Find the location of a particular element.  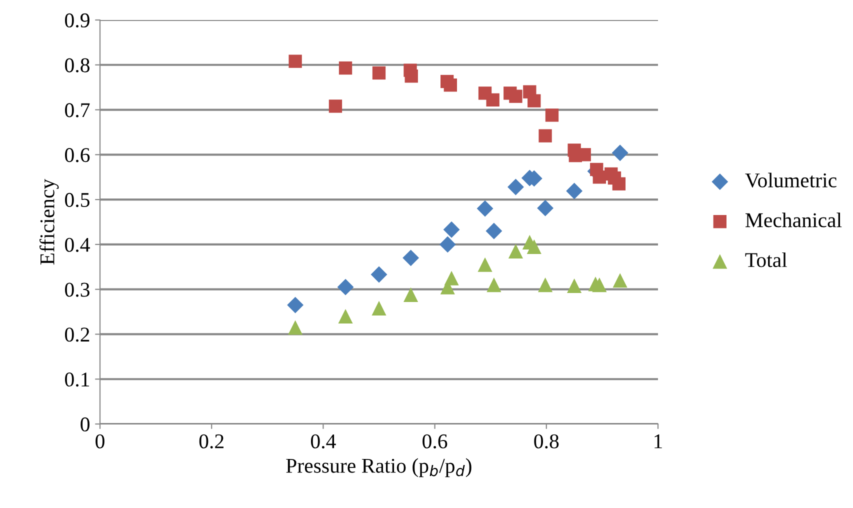

y-tick-label: 0.2 is located at coordinates (77, 335).